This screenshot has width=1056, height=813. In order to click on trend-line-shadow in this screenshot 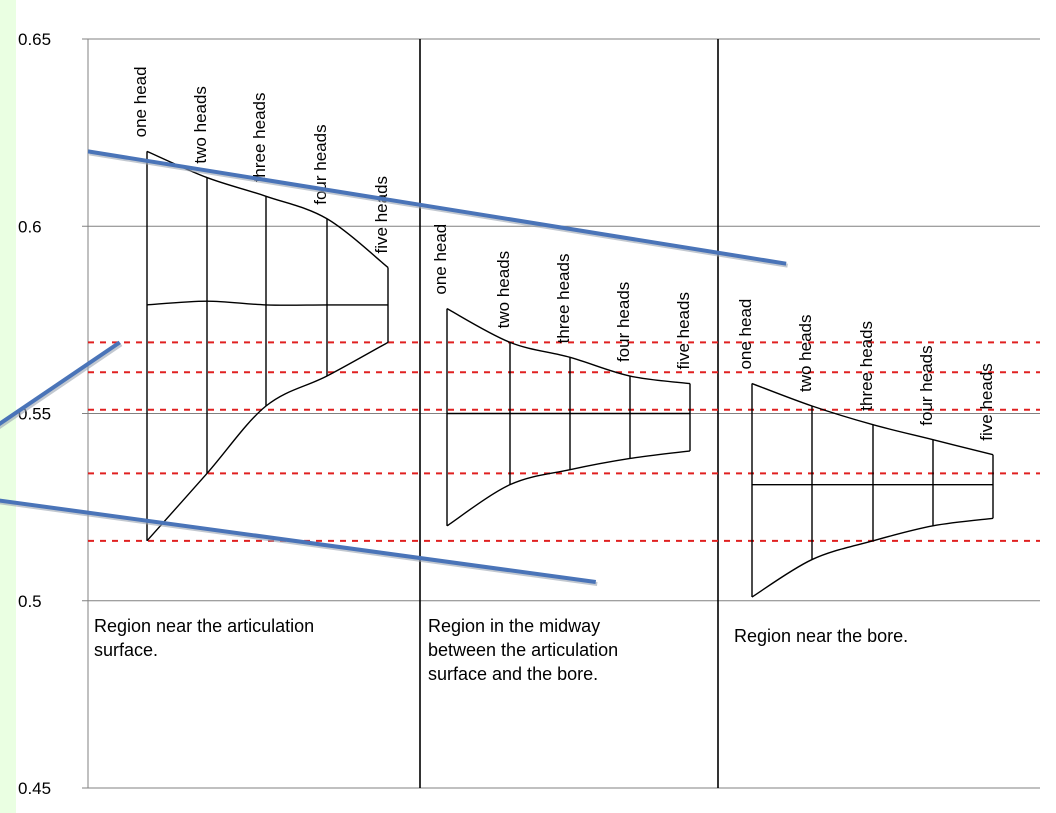, I will do `click(61, 386)`.